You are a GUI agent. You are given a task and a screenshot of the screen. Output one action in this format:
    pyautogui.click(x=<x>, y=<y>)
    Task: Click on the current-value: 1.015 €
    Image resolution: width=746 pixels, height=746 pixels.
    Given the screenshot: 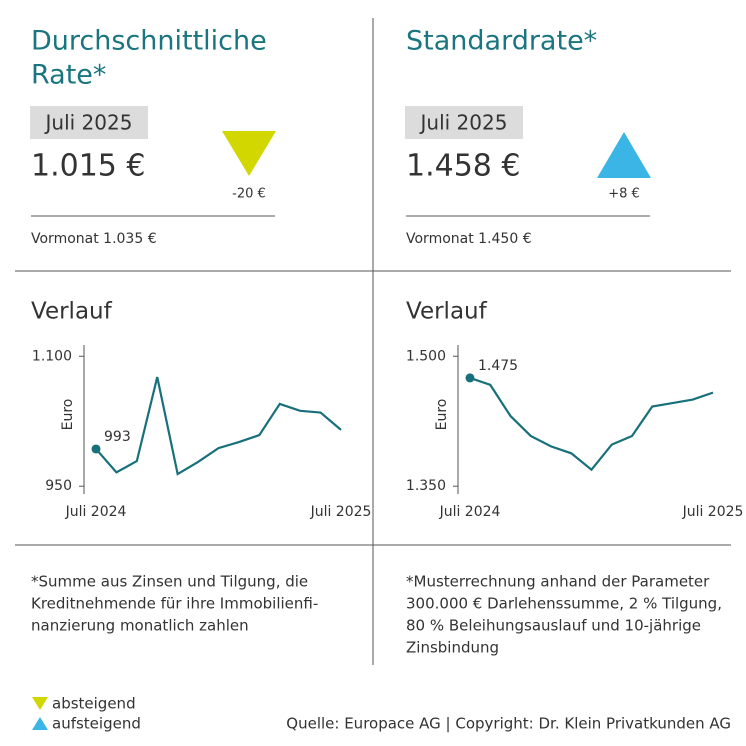 What is the action you would take?
    pyautogui.click(x=88, y=166)
    